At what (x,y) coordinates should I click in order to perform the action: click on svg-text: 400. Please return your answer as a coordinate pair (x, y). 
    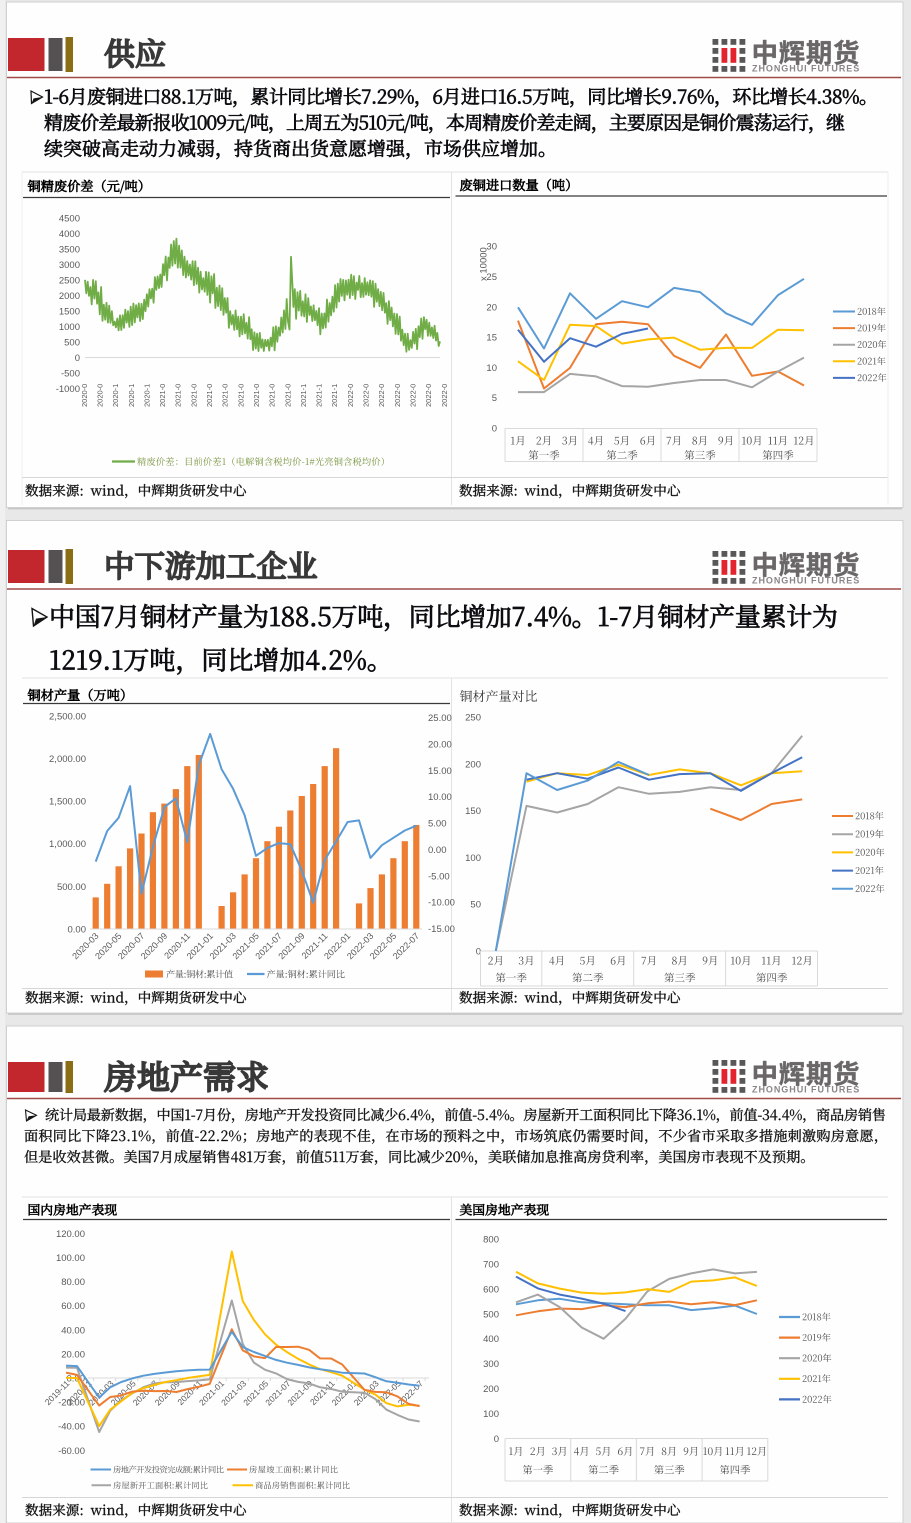
    Looking at the image, I should click on (491, 1339).